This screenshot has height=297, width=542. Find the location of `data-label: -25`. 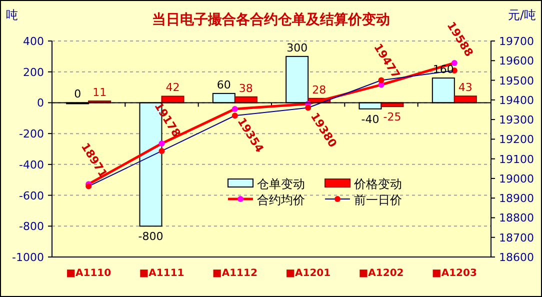

data-label: -25 is located at coordinates (392, 117).